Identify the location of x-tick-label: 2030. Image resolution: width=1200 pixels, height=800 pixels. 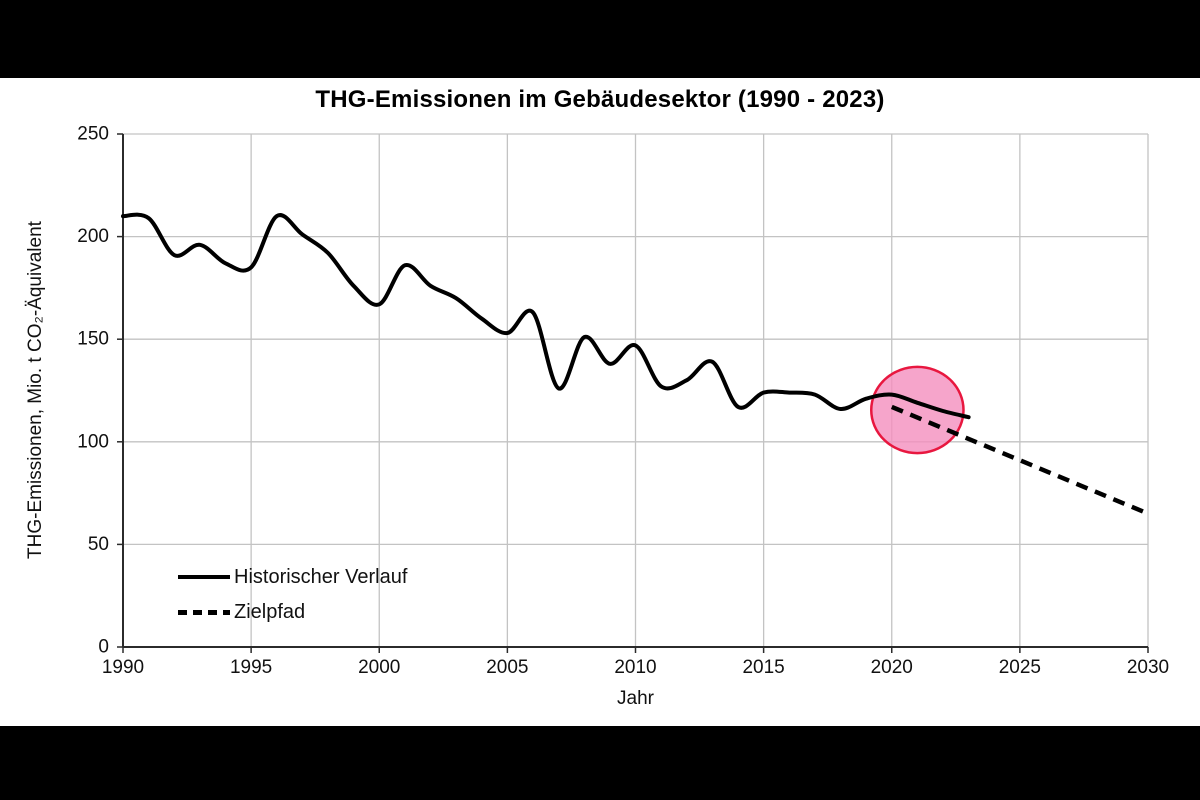
(1148, 667).